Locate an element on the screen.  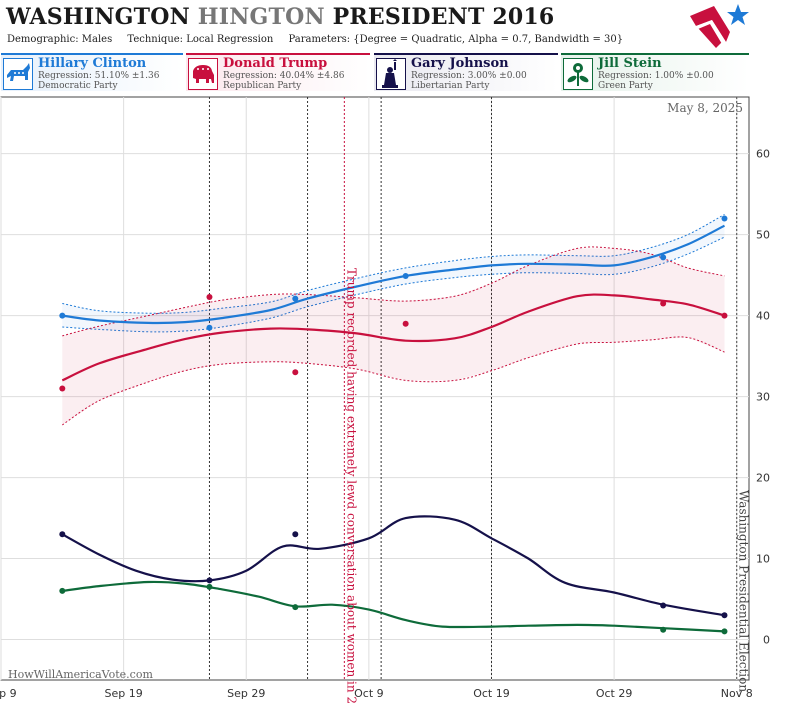
donald-trump-trend-line is located at coordinates (393, 337).